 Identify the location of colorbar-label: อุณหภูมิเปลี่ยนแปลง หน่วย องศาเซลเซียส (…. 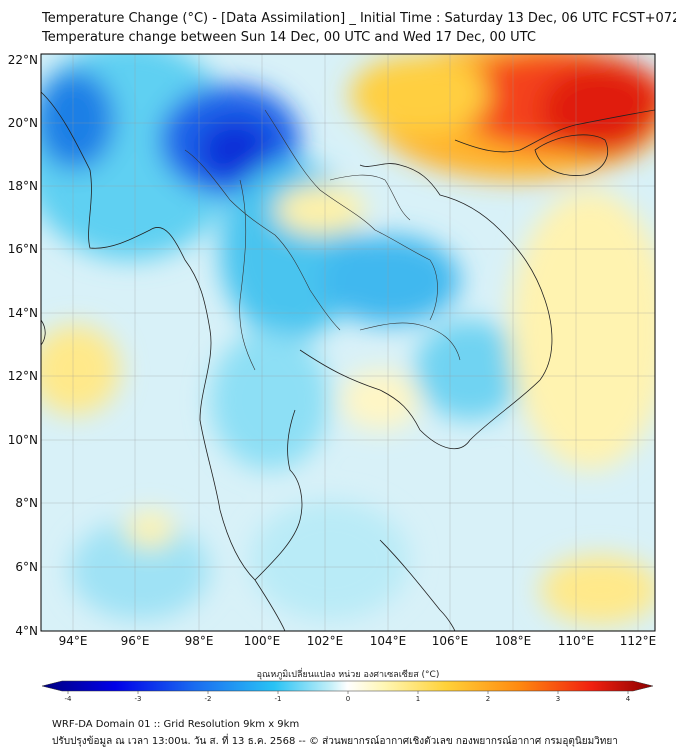
(348, 673).